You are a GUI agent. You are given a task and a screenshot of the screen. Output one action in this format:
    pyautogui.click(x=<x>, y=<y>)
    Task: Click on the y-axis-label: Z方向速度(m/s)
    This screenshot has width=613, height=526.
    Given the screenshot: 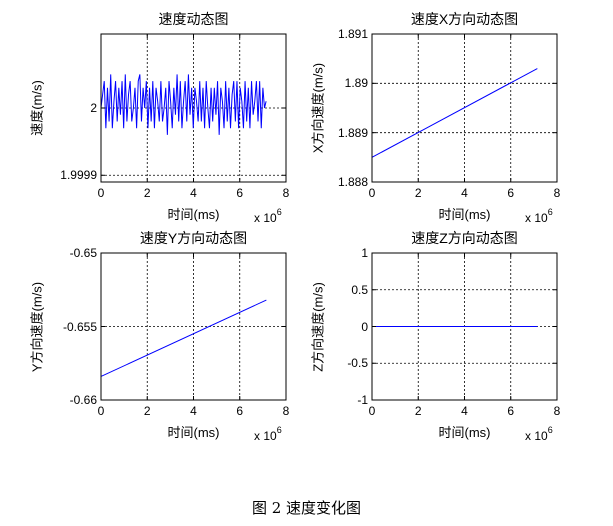 What is the action you would take?
    pyautogui.click(x=318, y=326)
    